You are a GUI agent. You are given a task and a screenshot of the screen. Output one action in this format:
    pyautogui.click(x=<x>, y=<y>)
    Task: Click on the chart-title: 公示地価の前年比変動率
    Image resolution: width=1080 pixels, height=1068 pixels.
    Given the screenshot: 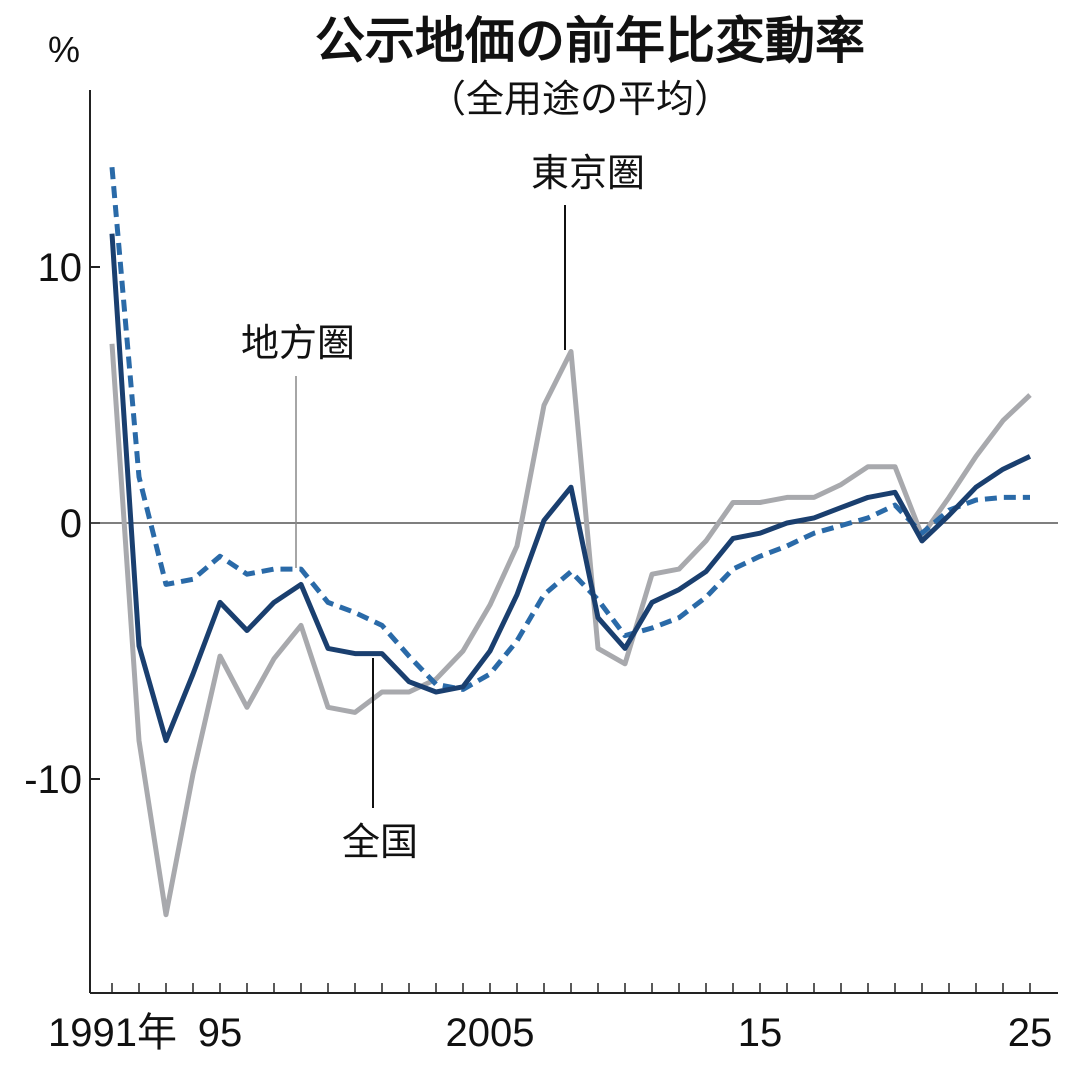 What is the action you would take?
    pyautogui.click(x=590, y=41)
    